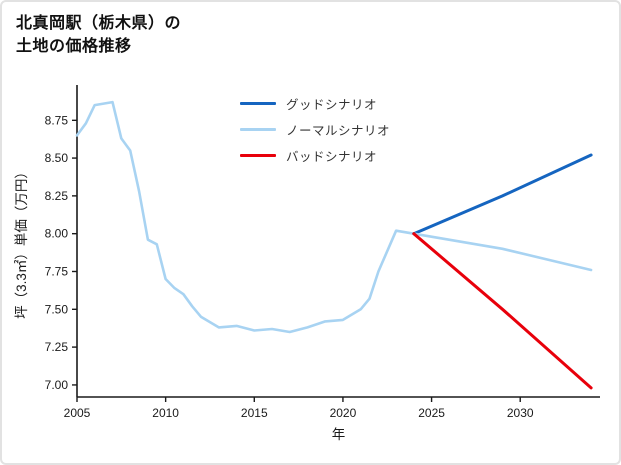 The image size is (621, 465). I want to click on x-tick-label: 2025, so click(431, 413).